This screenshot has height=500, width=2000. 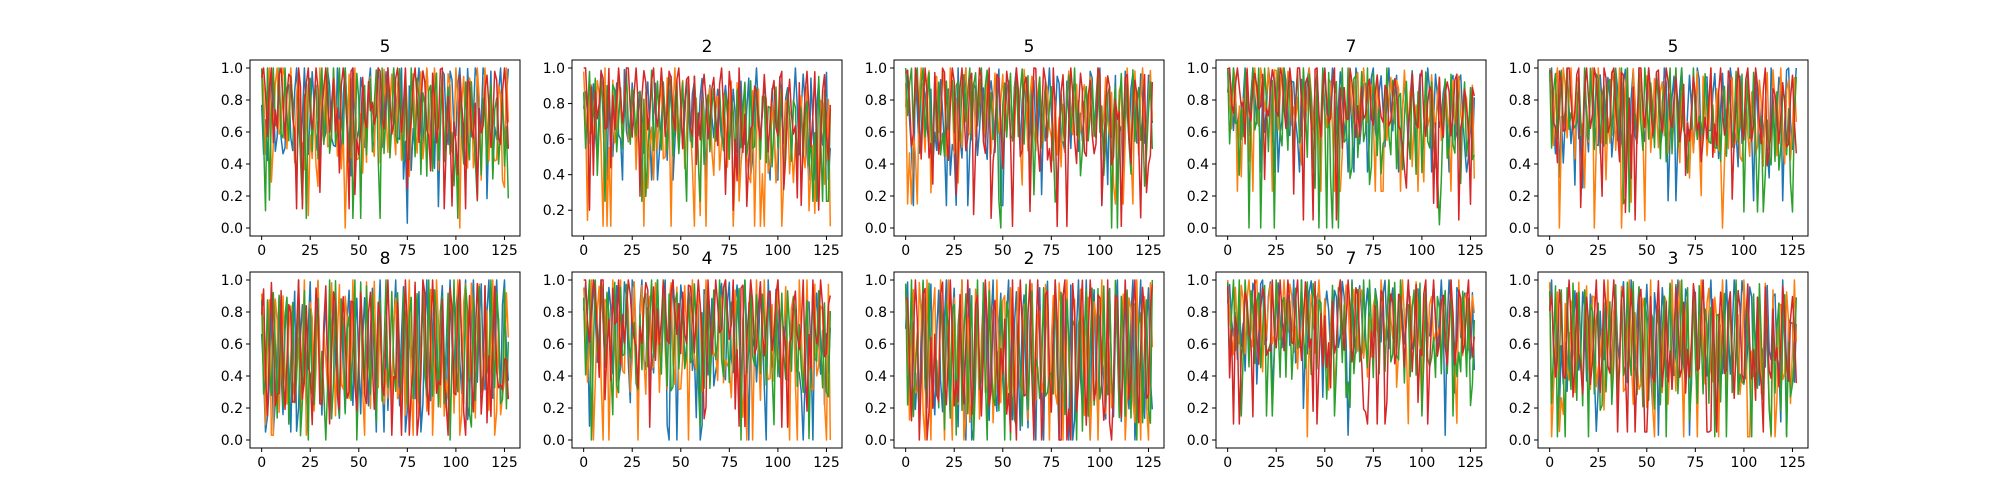 What do you see at coordinates (1673, 47) in the screenshot?
I see `subplot-title: 5` at bounding box center [1673, 47].